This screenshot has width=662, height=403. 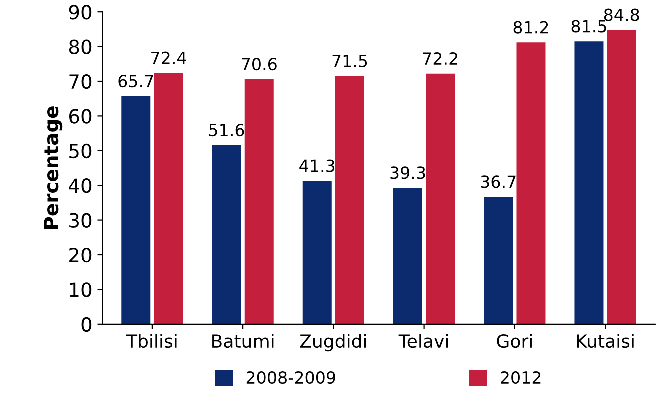 What do you see at coordinates (589, 26) in the screenshot?
I see `data-label: 81.5` at bounding box center [589, 26].